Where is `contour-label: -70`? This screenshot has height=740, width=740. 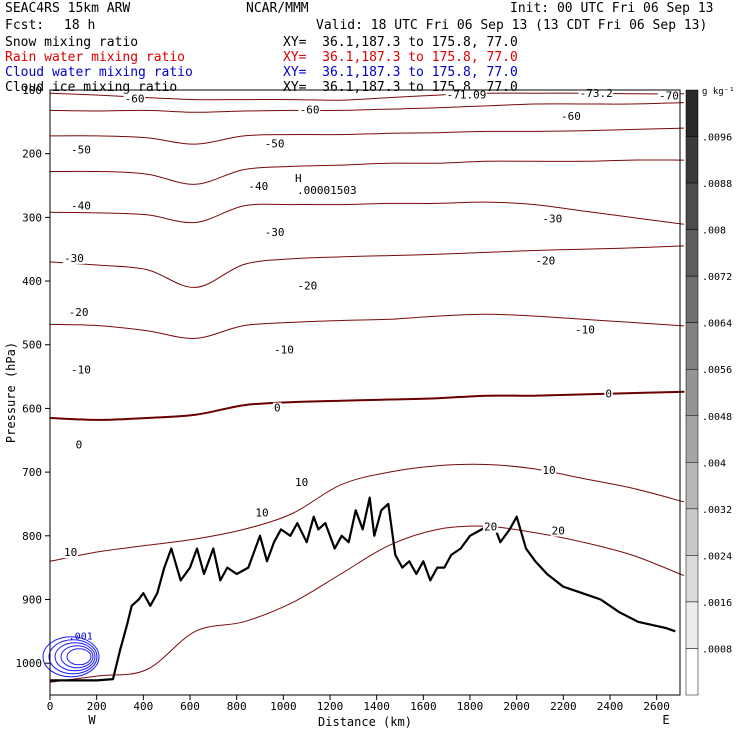 contour-label: -70 is located at coordinates (669, 96).